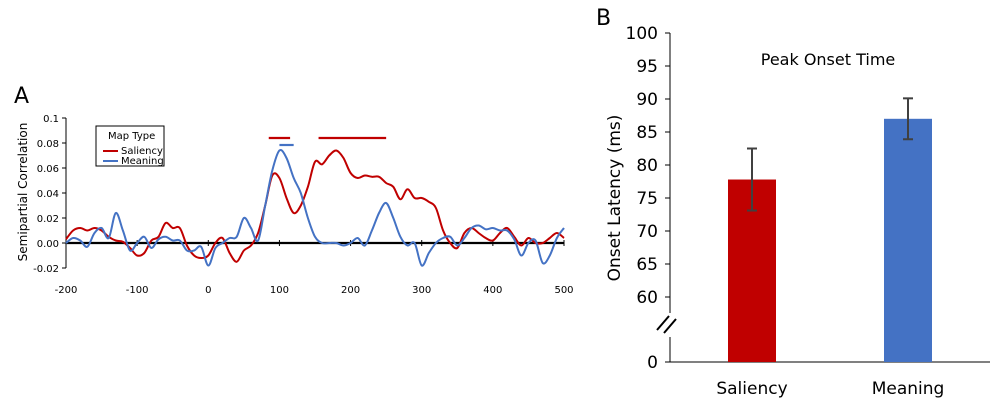  I want to click on a-x-tick-label: -100, so click(137, 290).